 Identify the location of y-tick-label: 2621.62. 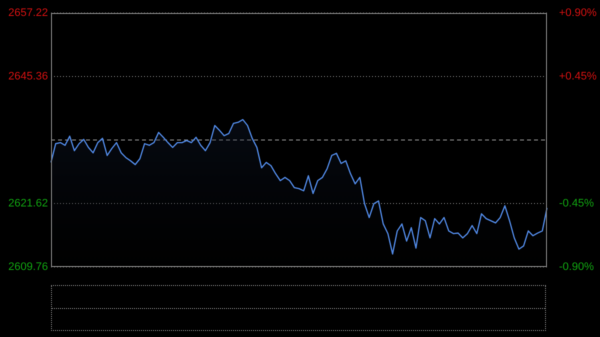
(28, 204).